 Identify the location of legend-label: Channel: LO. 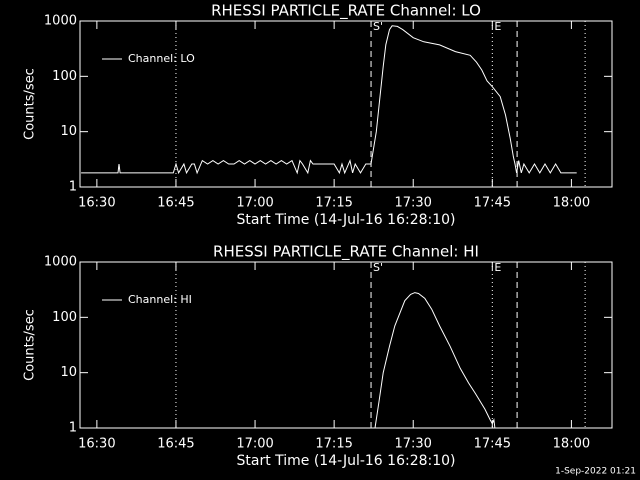
(161, 58).